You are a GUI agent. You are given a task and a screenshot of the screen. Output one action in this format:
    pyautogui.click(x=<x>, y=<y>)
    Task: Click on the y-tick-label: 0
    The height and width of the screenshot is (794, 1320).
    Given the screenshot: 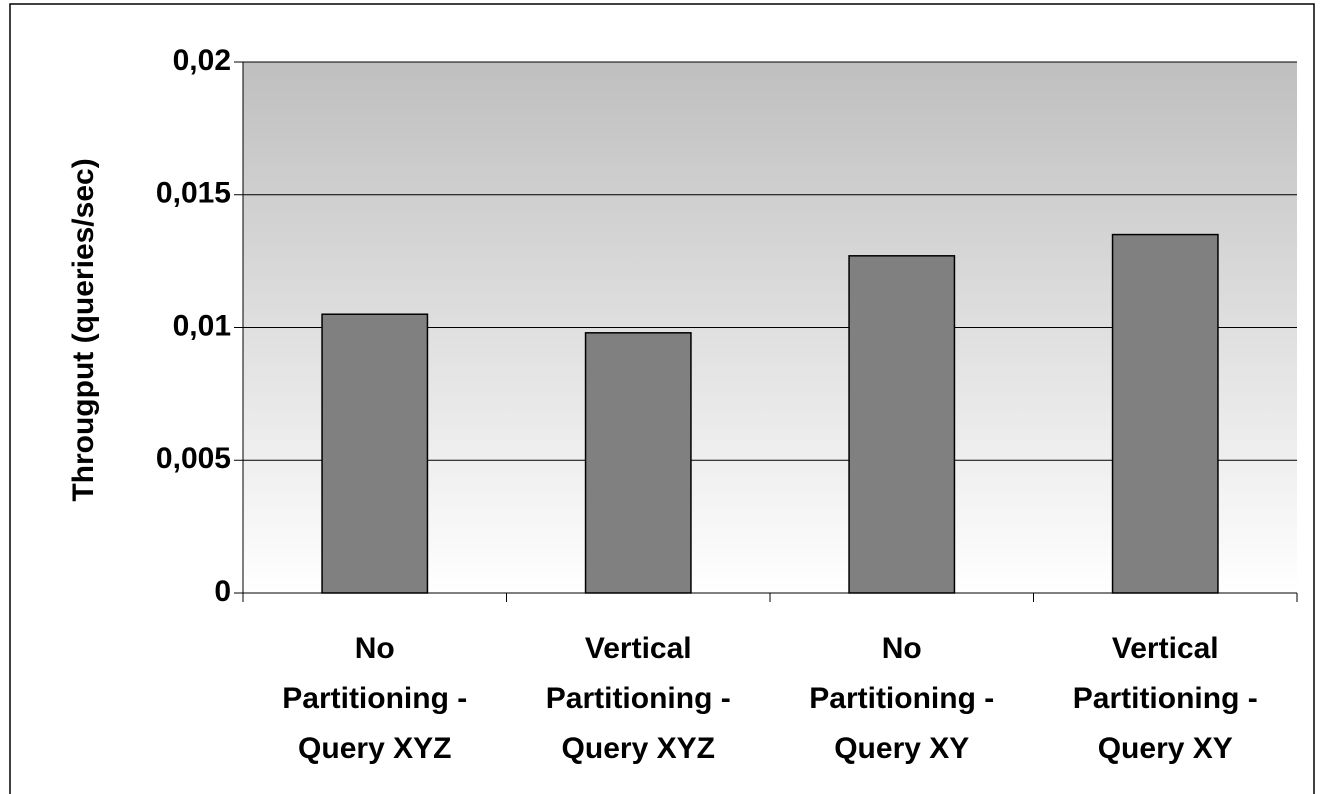 What is the action you would take?
    pyautogui.click(x=222, y=591)
    